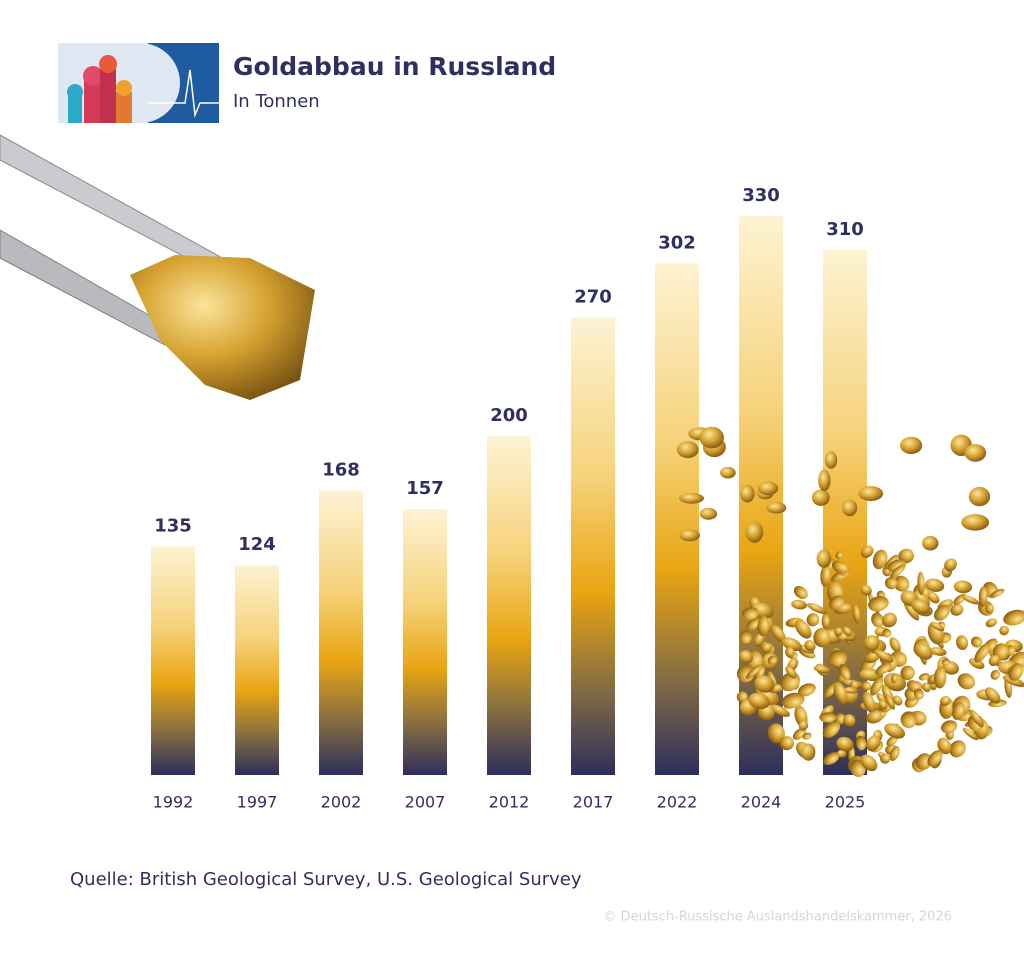 The height and width of the screenshot is (957, 1024). What do you see at coordinates (341, 802) in the screenshot?
I see `x-tick-label: 2002` at bounding box center [341, 802].